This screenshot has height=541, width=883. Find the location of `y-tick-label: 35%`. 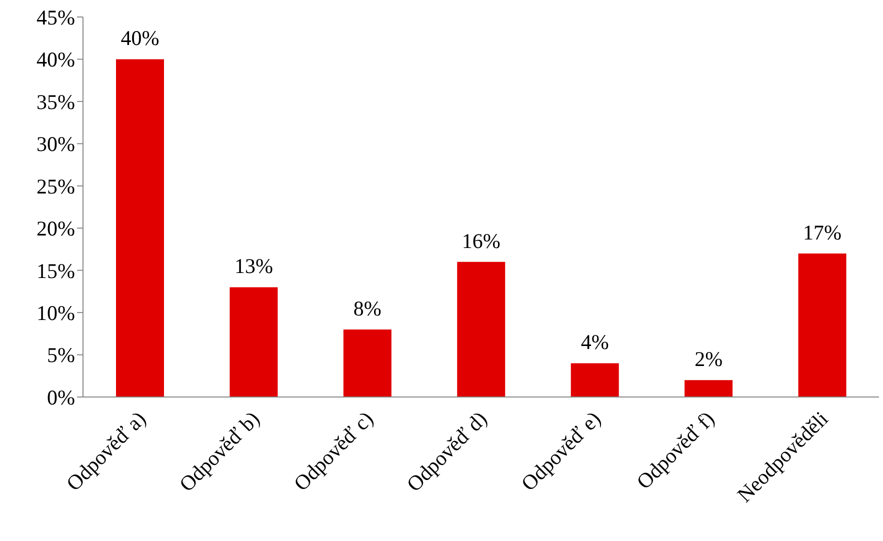

y-tick-label: 35% is located at coordinates (55, 102).